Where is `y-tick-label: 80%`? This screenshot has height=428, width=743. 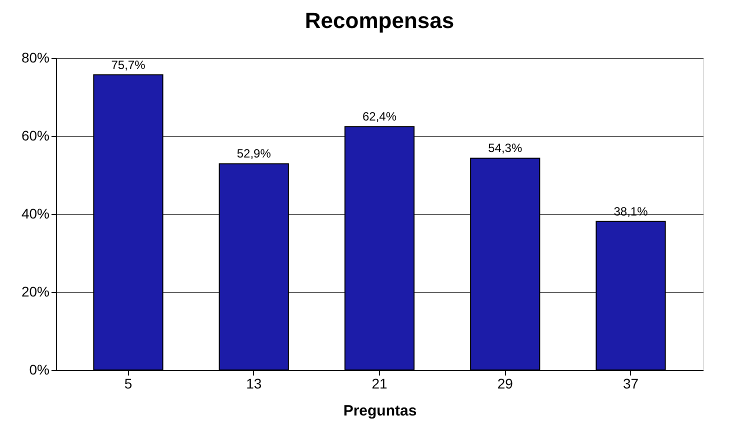 y-tick-label: 80% is located at coordinates (35, 58).